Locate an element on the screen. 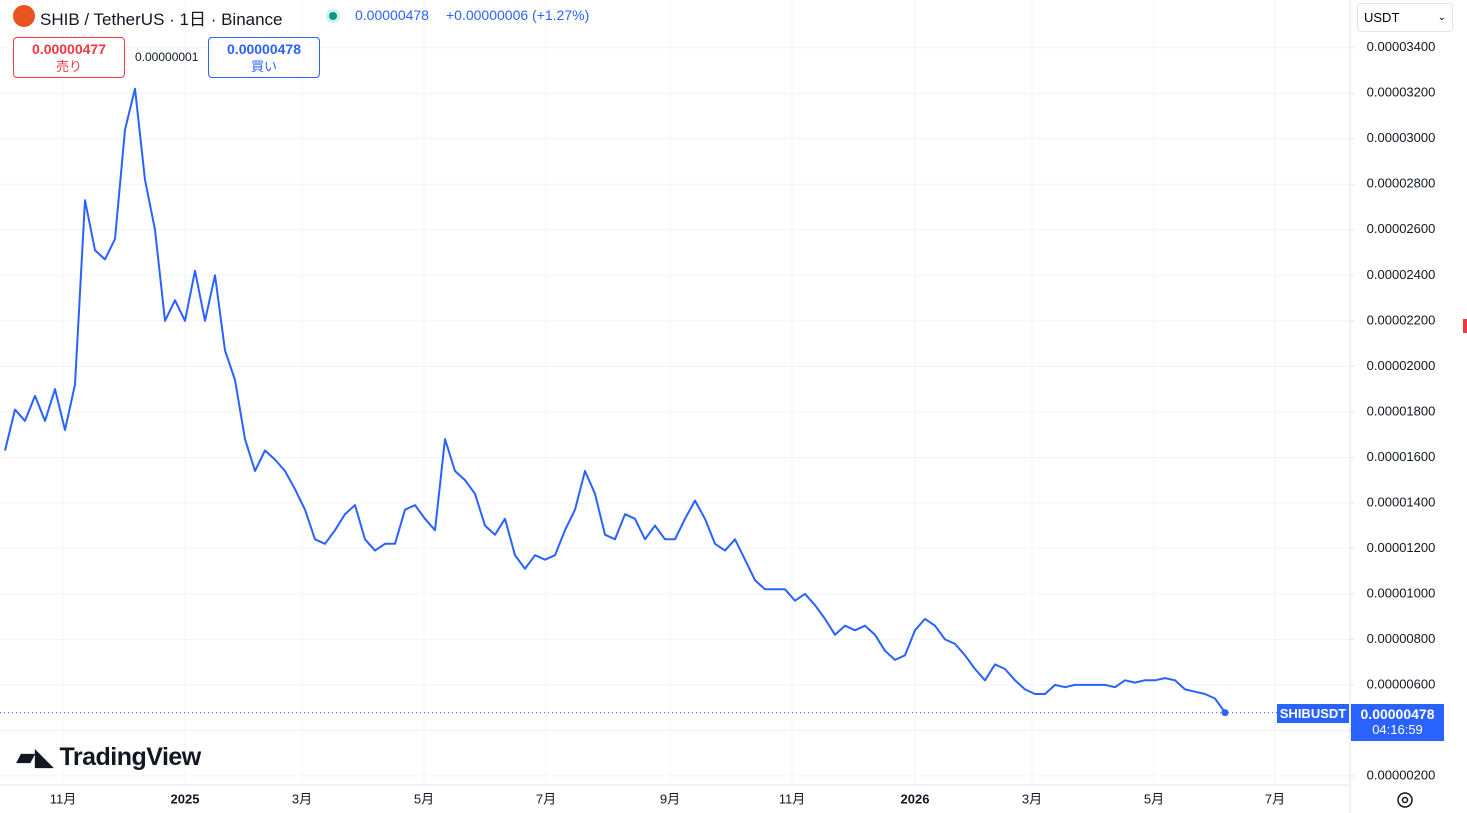 Image resolution: width=1467 pixels, height=813 pixels. symbol-title: SHIB / TetherUS · 1日 · Binance is located at coordinates (161, 19).